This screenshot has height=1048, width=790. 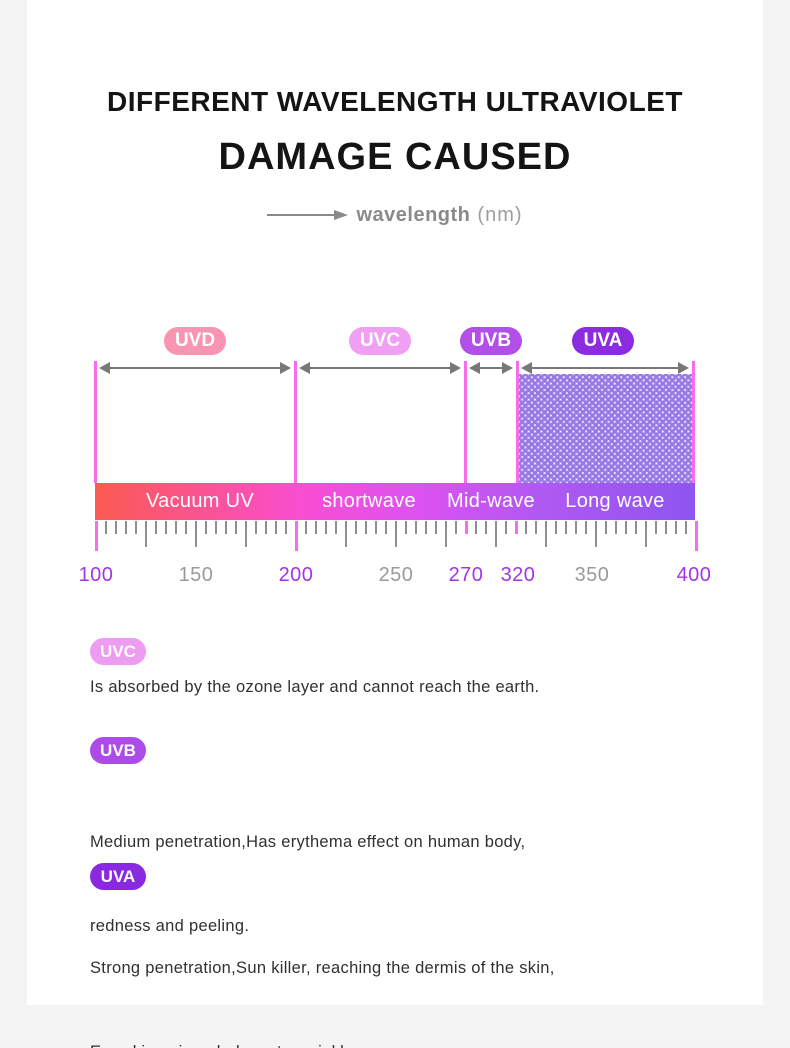 I want to click on tick-label-150: 150, so click(x=196, y=575).